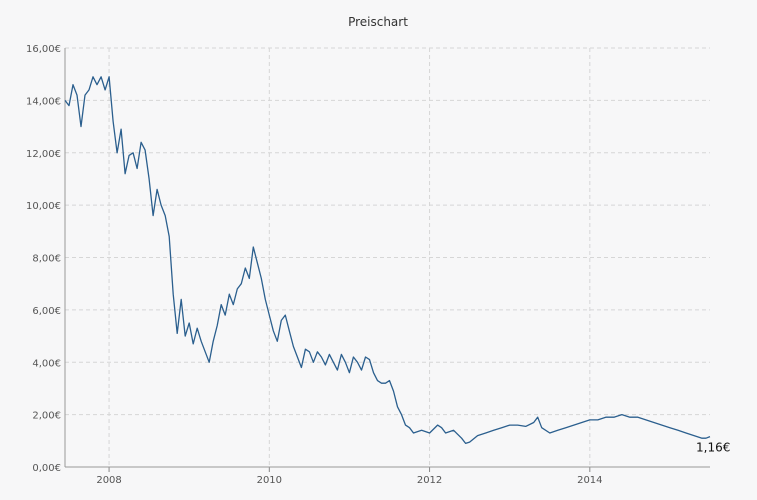  I want to click on chart-title: Preischart, so click(378, 22).